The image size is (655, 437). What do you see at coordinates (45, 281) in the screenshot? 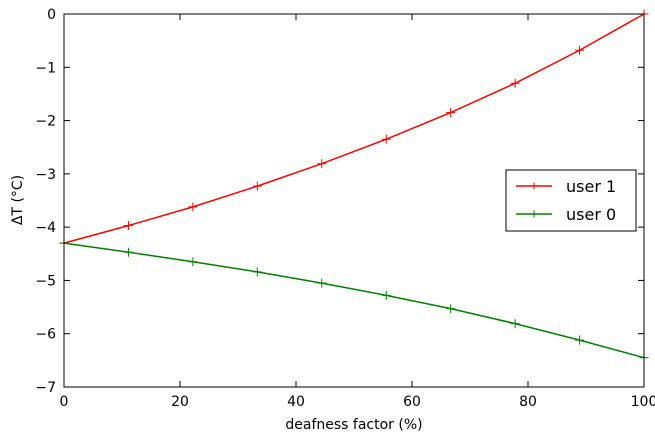
I see `y-tick-label: −5` at bounding box center [45, 281].